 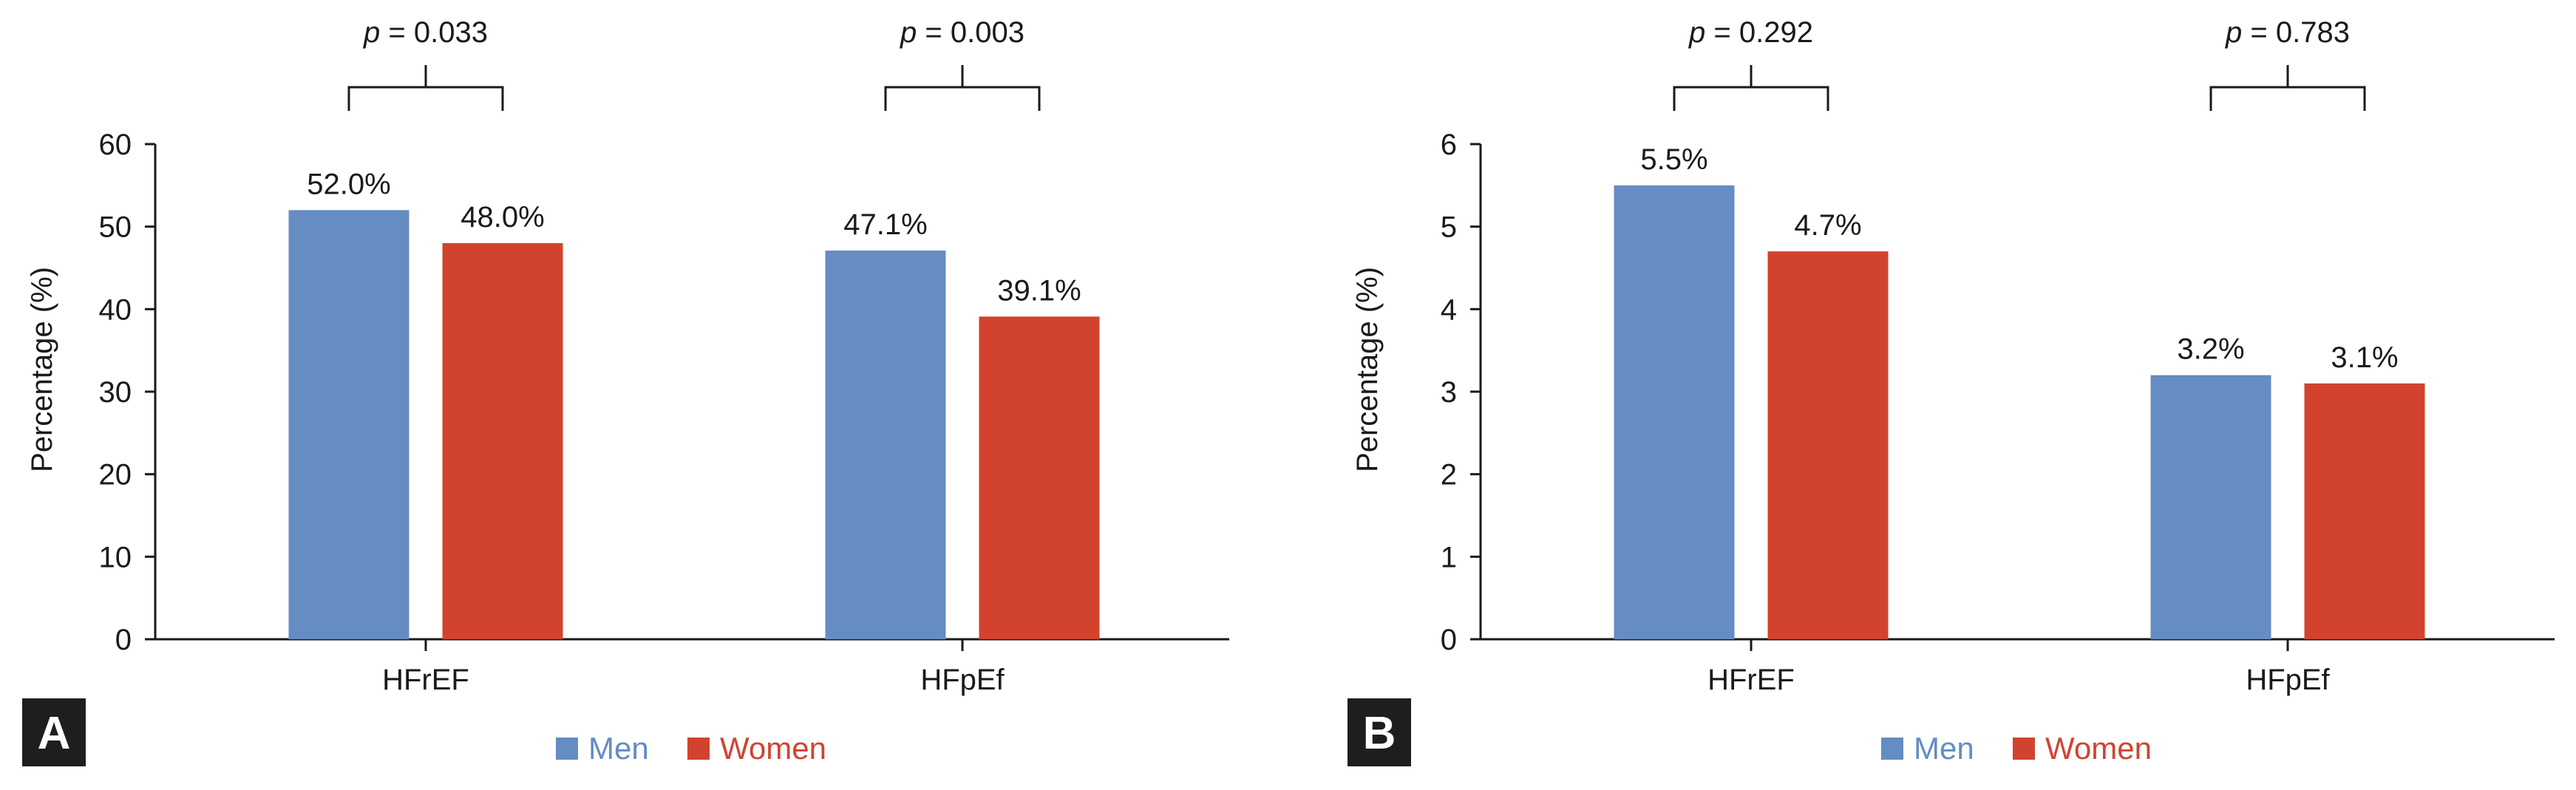 I want to click on p-value-label: p = 0.292, so click(x=1750, y=33).